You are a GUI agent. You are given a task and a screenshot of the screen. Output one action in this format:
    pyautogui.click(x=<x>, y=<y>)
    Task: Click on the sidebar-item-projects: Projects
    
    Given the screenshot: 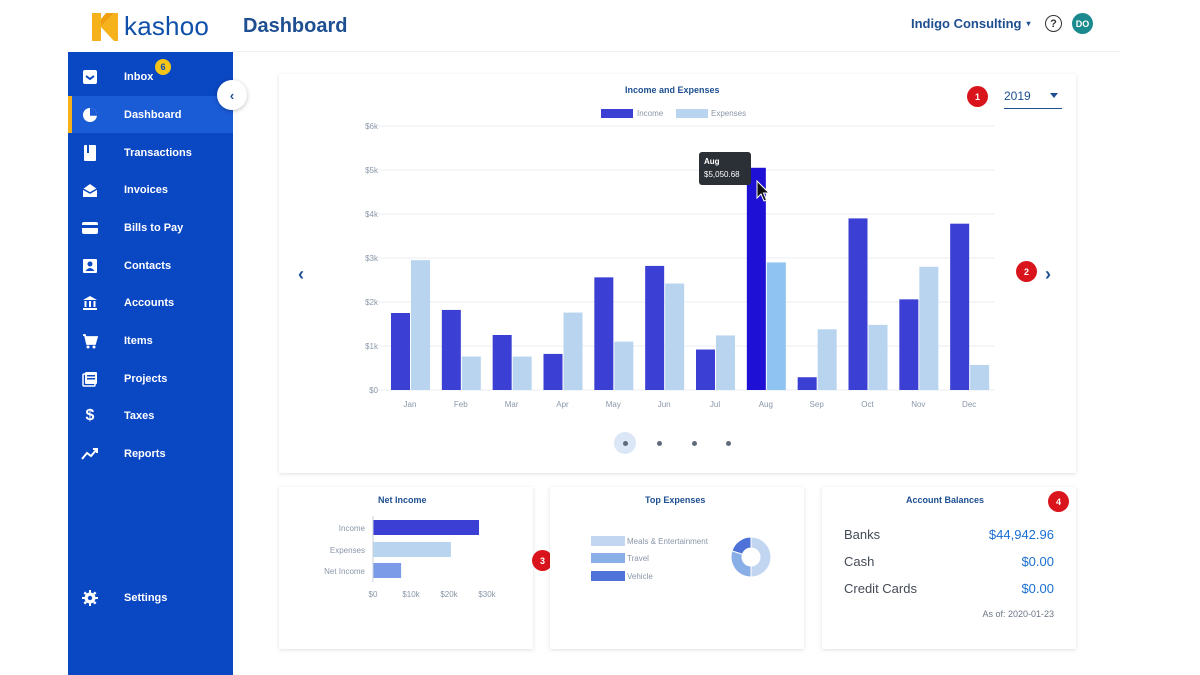 What is the action you would take?
    pyautogui.click(x=150, y=378)
    